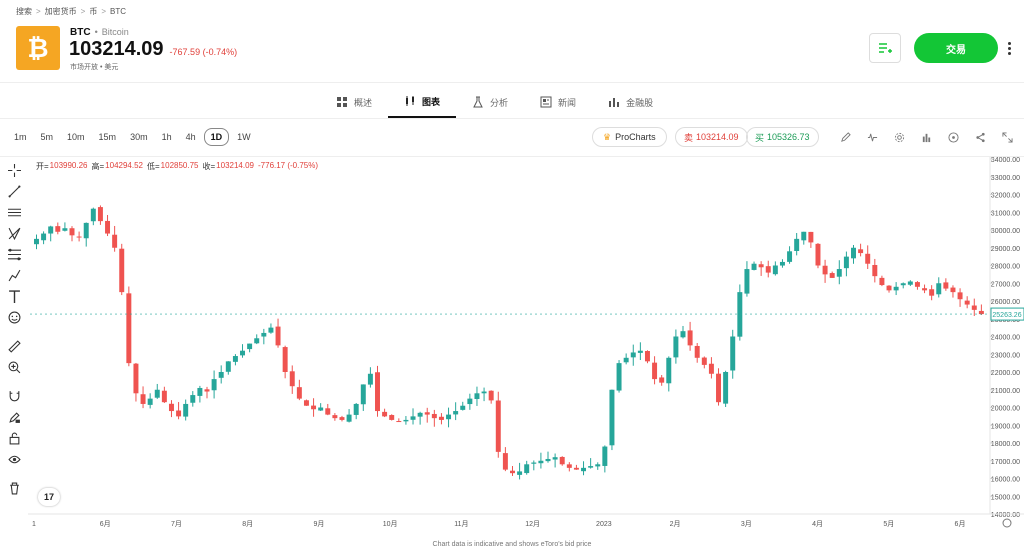 The width and height of the screenshot is (1024, 555). What do you see at coordinates (490, 102) in the screenshot?
I see `tab-analysis: 分析` at bounding box center [490, 102].